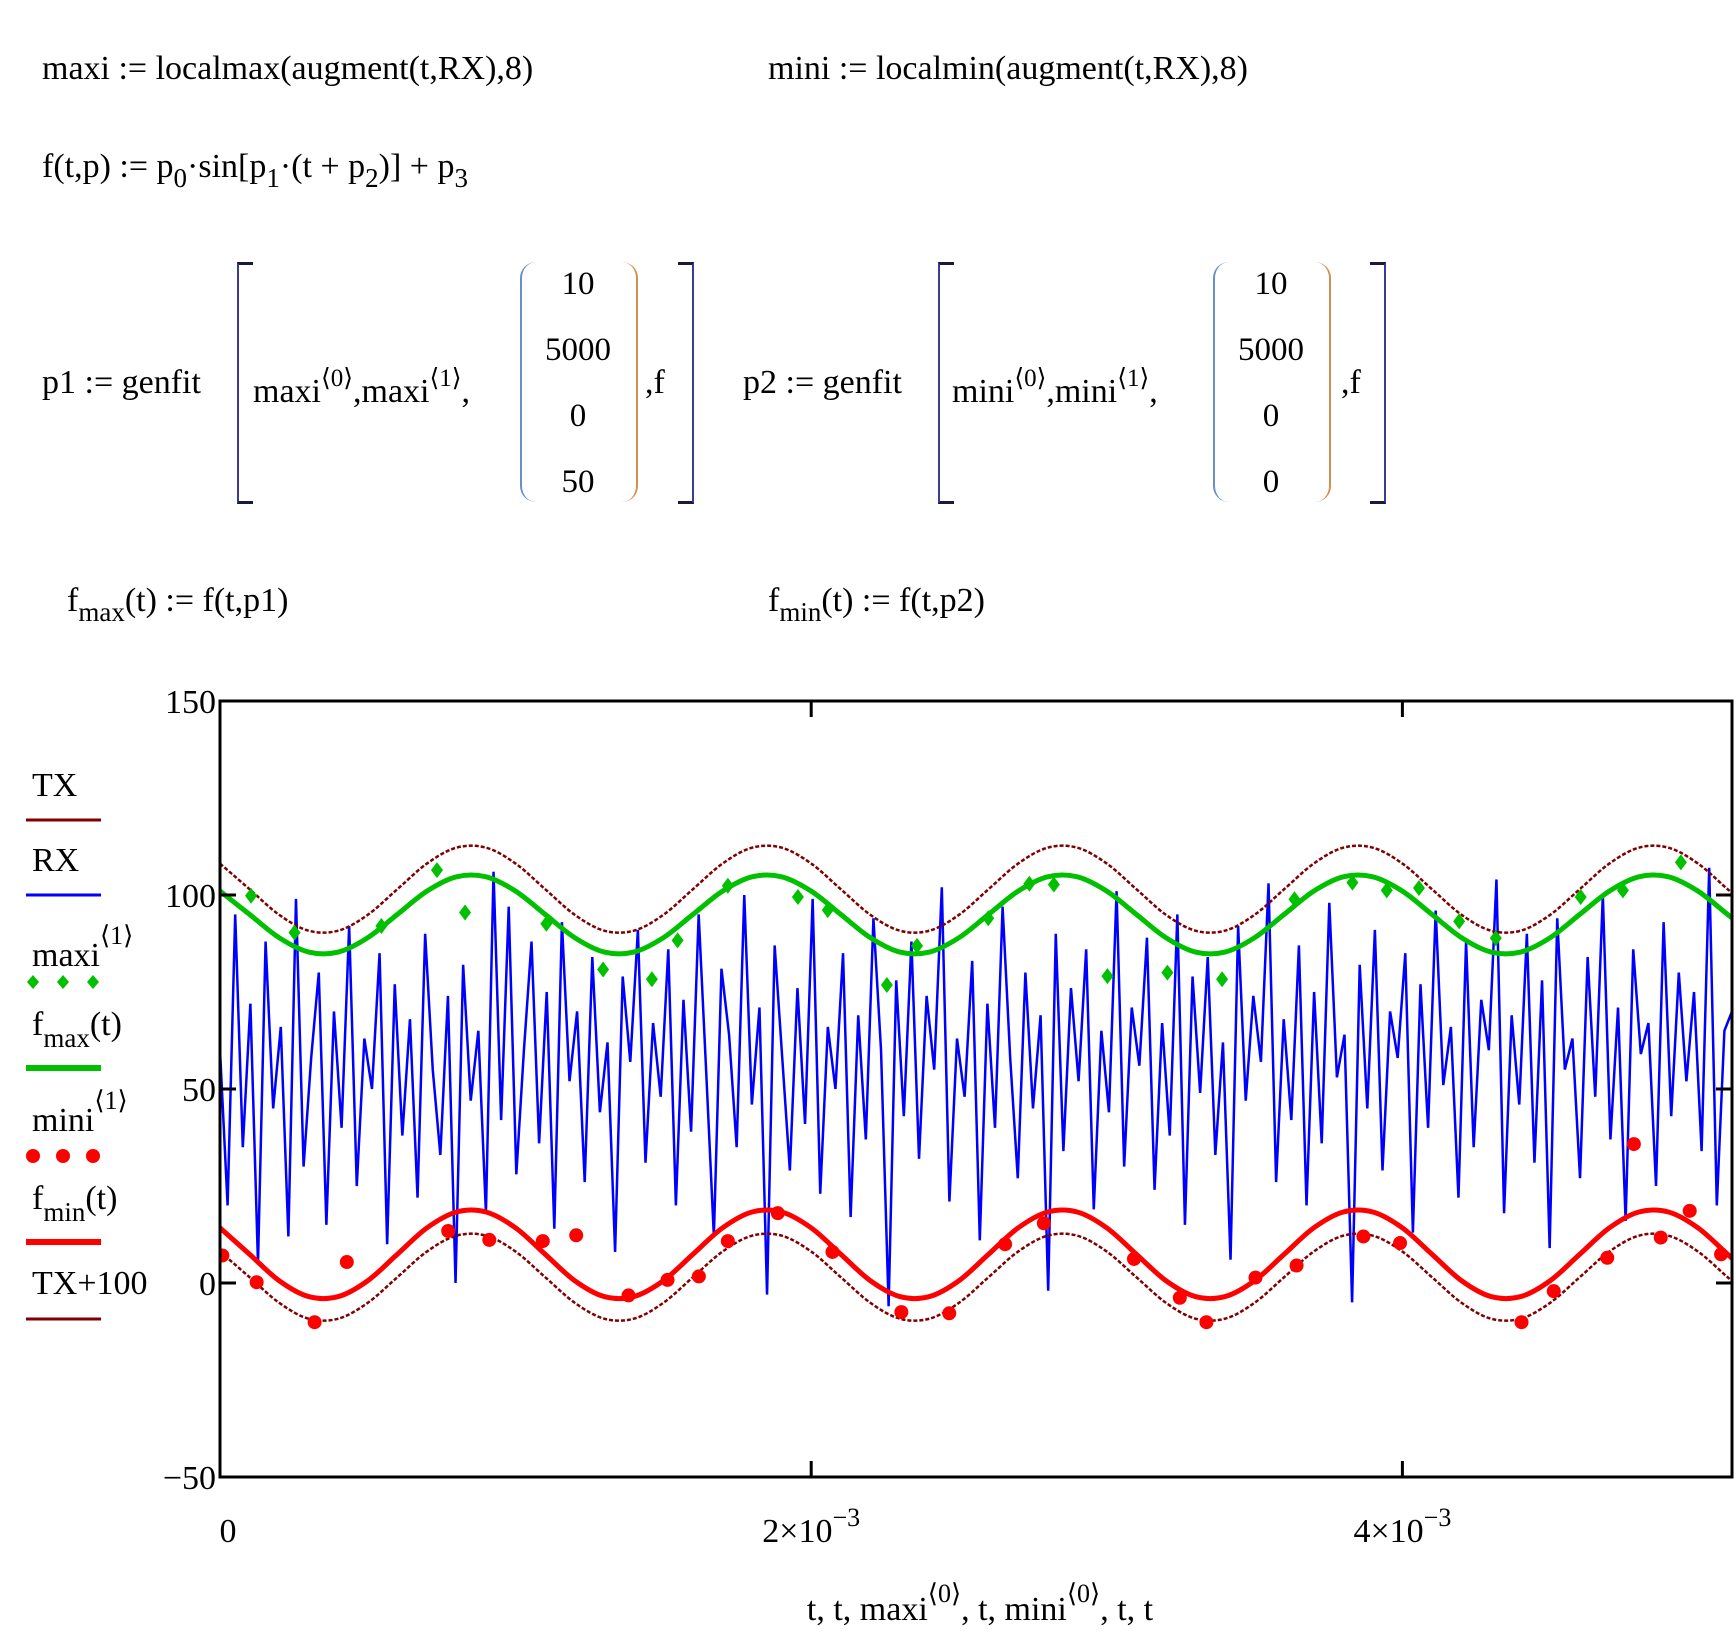 This screenshot has width=1736, height=1634. I want to click on superscript: ⟨0⟩, so click(1030, 378).